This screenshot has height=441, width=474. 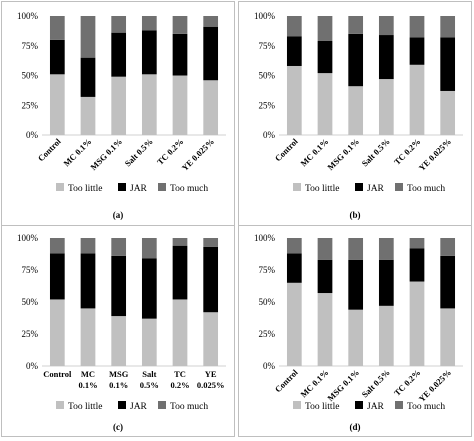 What do you see at coordinates (407, 151) in the screenshot?
I see `x-tick-label-b: TC 0.2%` at bounding box center [407, 151].